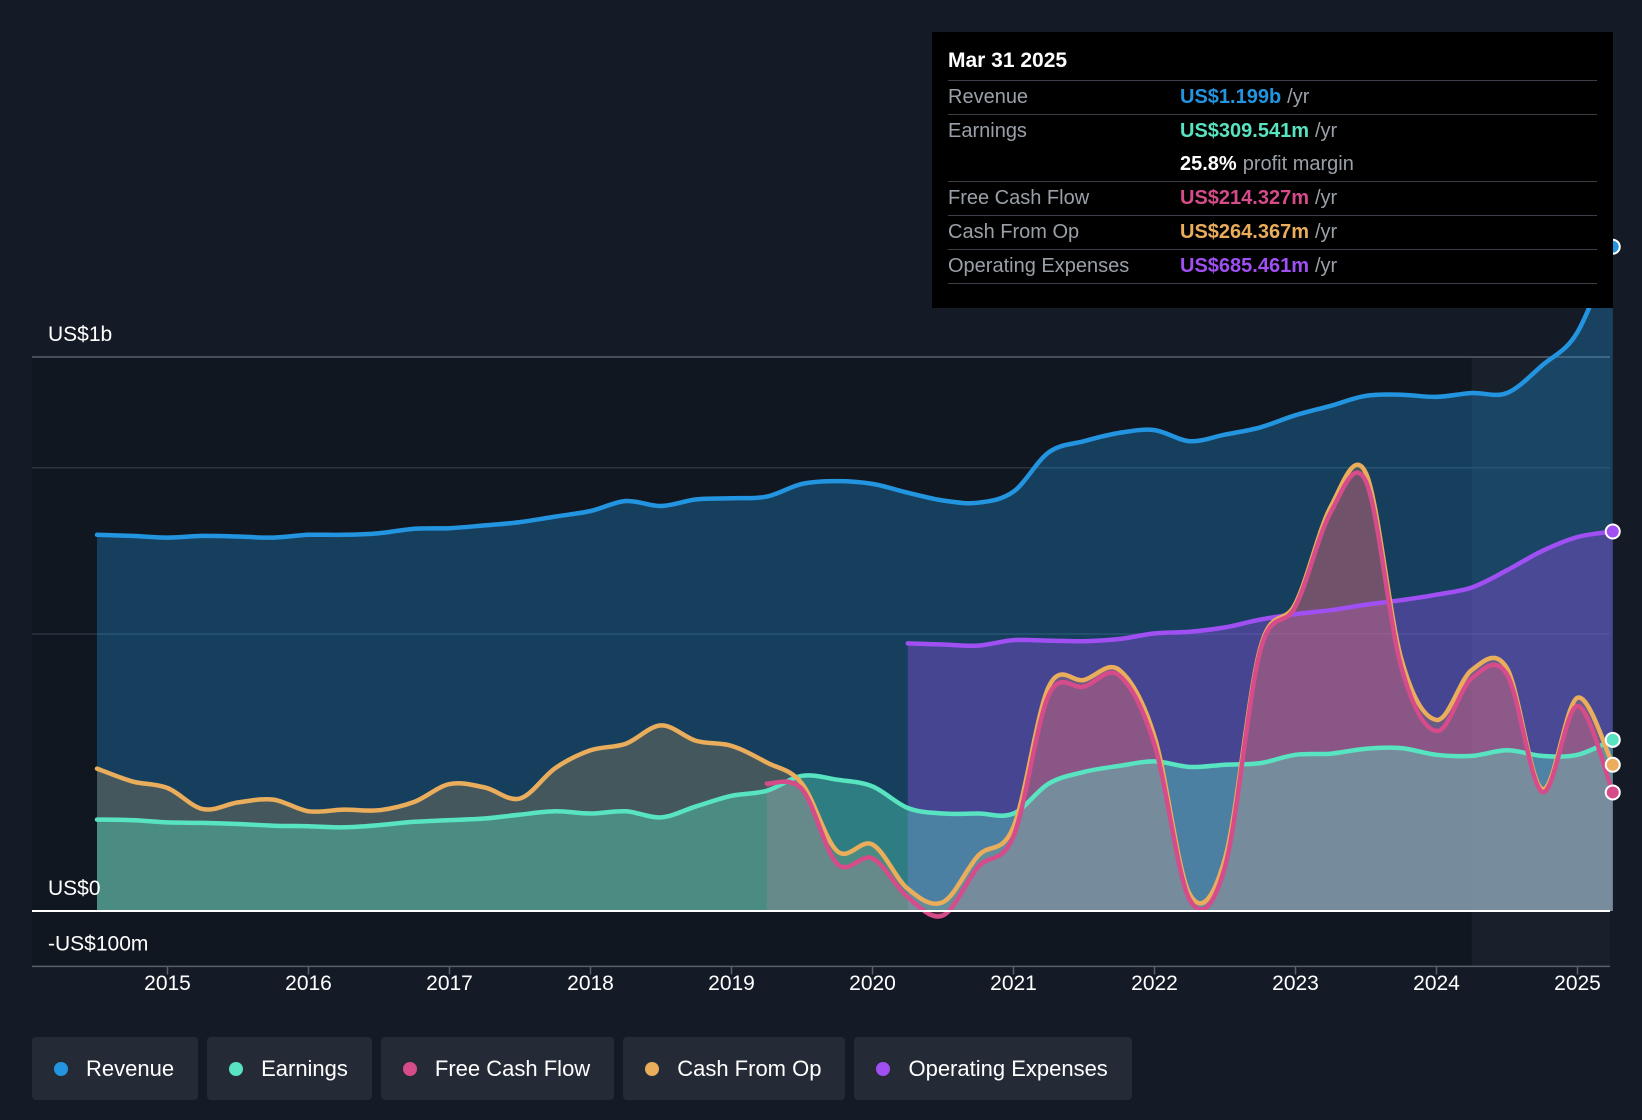  Describe the element at coordinates (883, 1068) in the screenshot. I see `operating-expenses-dot-icon` at that location.